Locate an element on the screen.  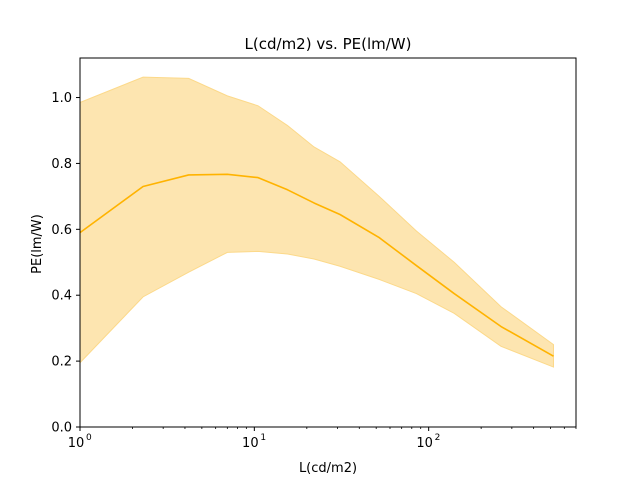
x-axis-label: L(cd/m2) is located at coordinates (328, 468).